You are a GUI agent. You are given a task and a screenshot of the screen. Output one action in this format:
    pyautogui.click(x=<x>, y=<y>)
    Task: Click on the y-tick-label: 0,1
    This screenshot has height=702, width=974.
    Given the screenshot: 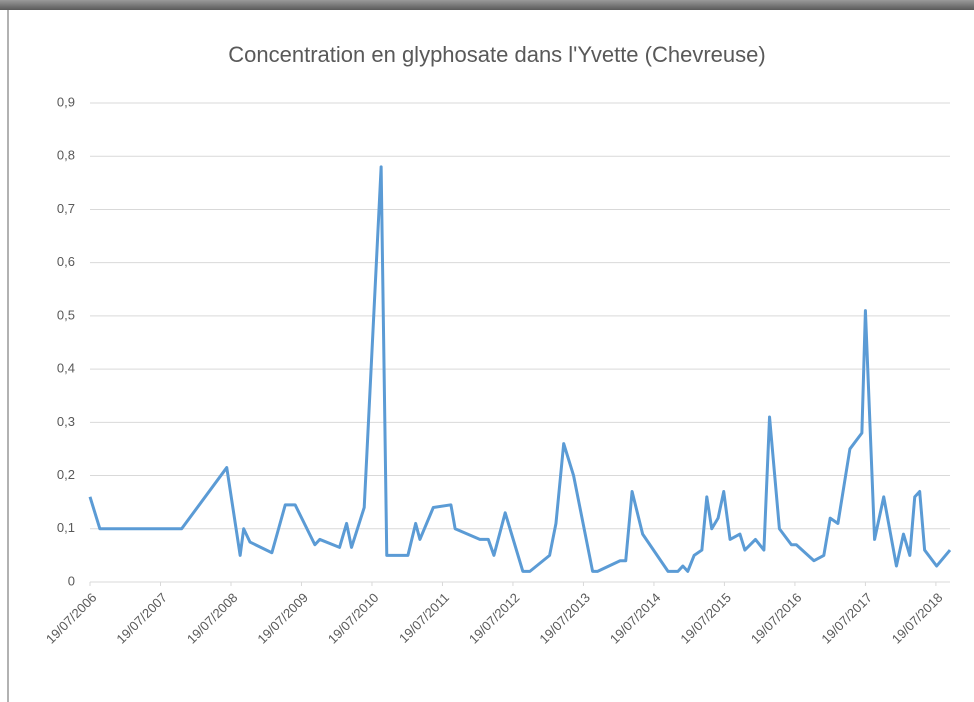 What is the action you would take?
    pyautogui.click(x=66, y=527)
    